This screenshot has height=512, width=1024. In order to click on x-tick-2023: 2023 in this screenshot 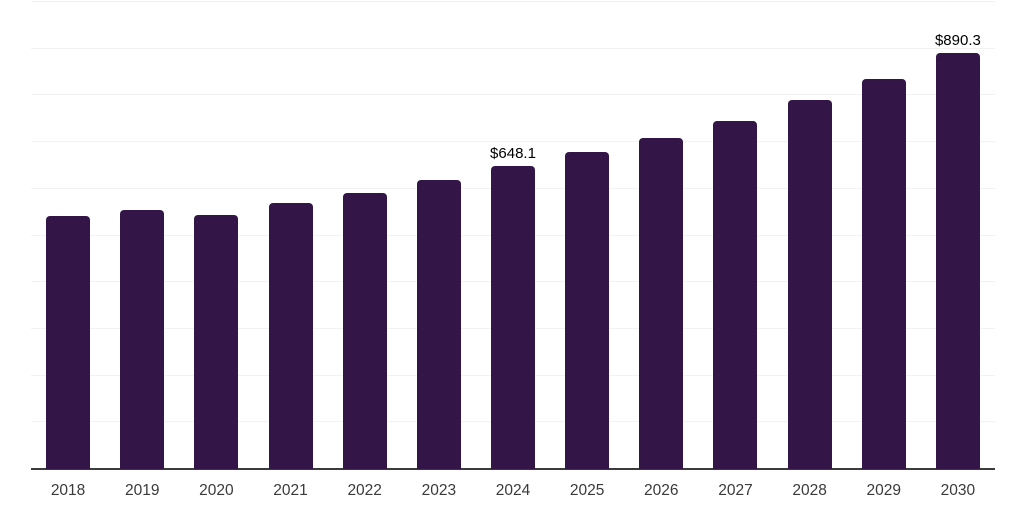, I will do `click(439, 490)`.